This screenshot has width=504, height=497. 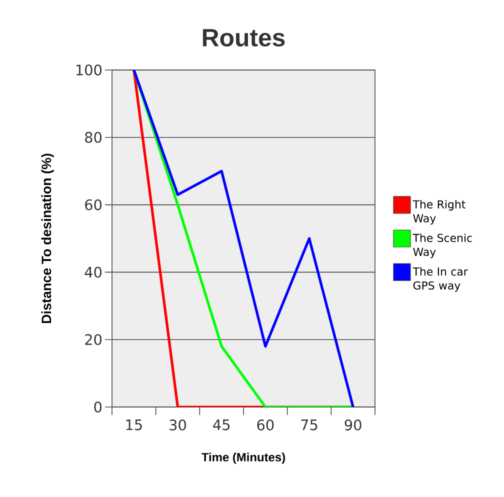 I want to click on y-axis-title: Distance To desination (%), so click(x=47, y=239).